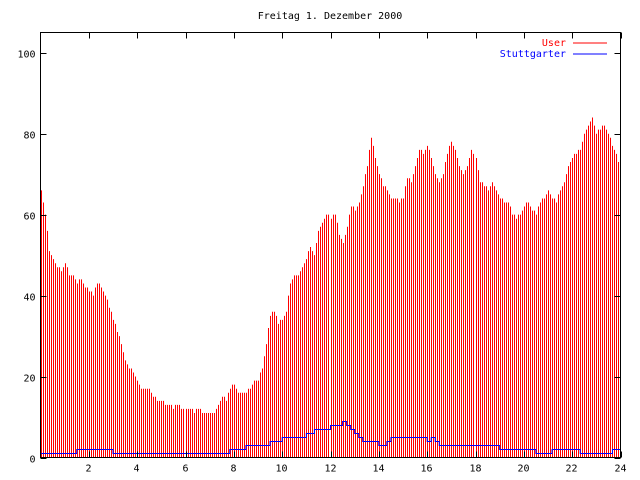 This screenshot has width=640, height=480. Describe the element at coordinates (554, 43) in the screenshot. I see `legend-label-user: User` at that location.